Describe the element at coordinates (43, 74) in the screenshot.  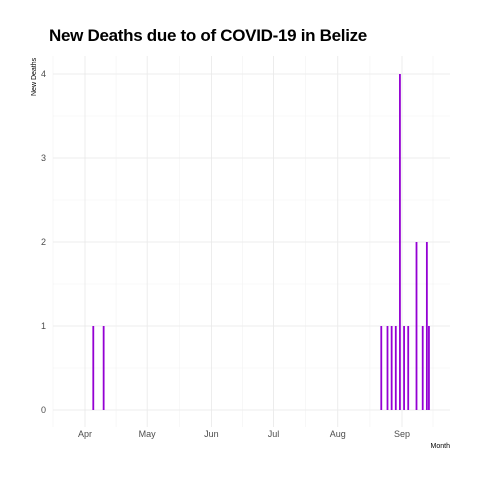
I see `y-tick-label: 4` at that location.